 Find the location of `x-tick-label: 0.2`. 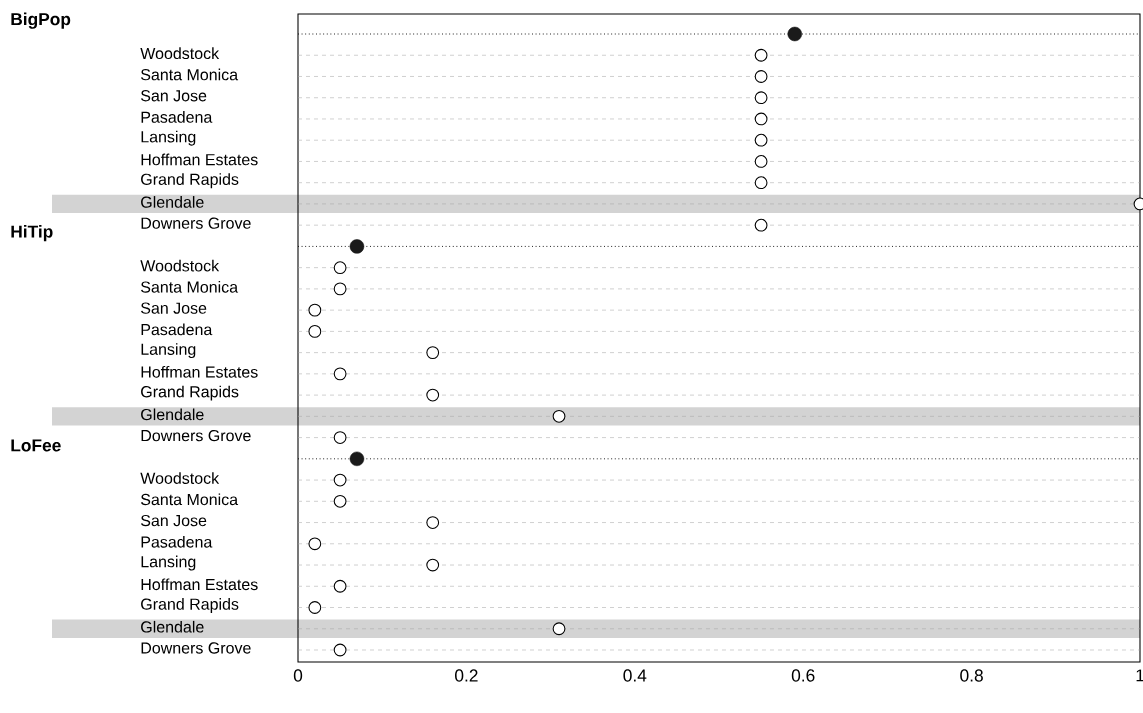

x-tick-label: 0.2 is located at coordinates (466, 675).